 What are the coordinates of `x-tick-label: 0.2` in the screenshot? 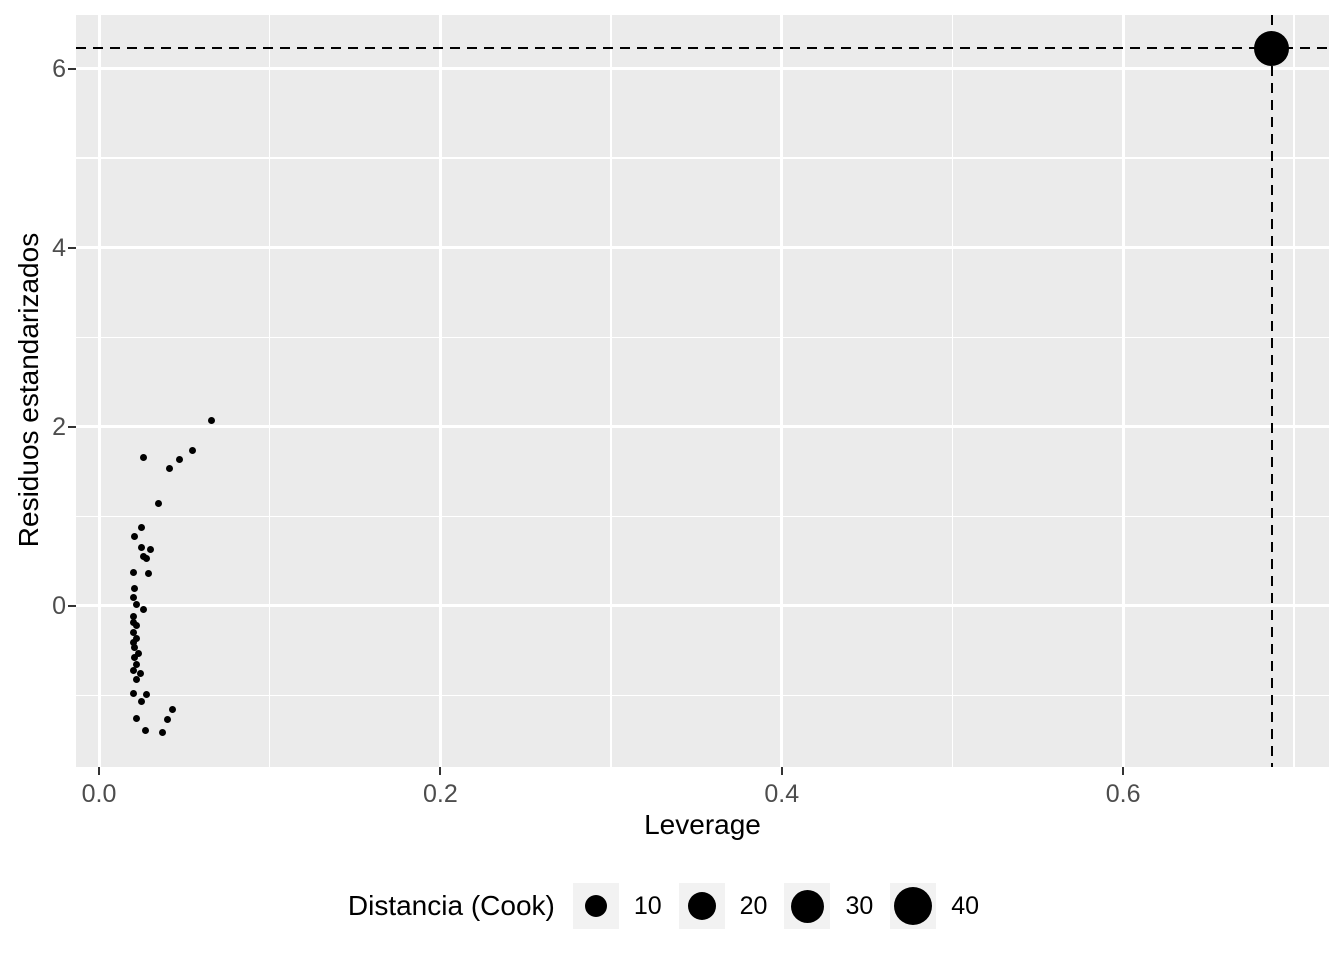 It's located at (440, 794).